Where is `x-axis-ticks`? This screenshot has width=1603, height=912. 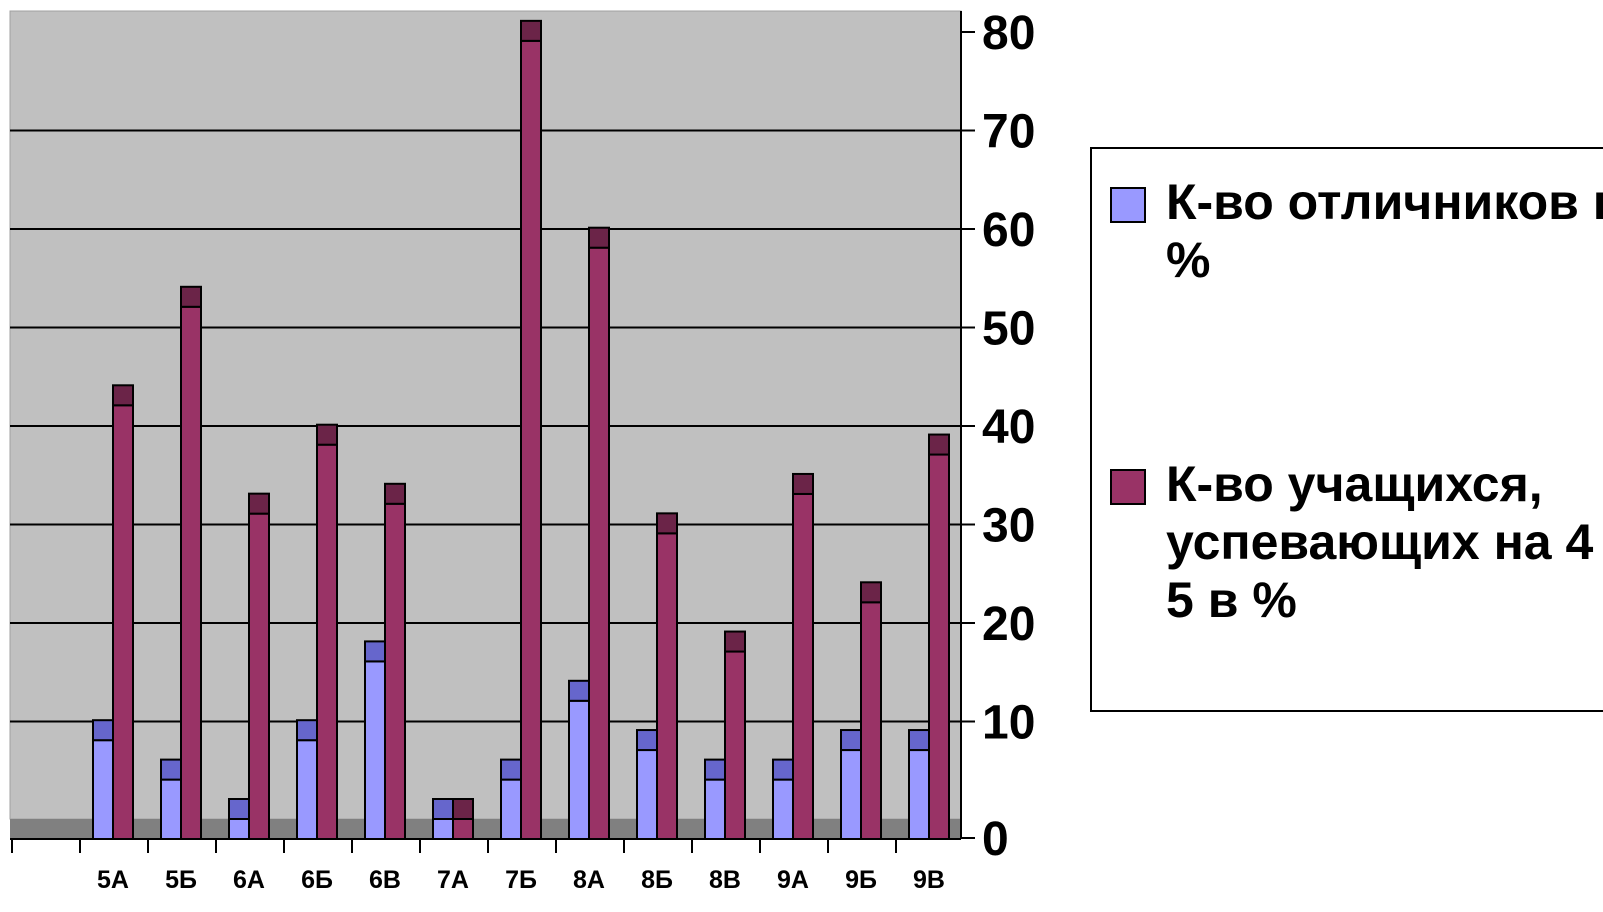
x-axis-ticks is located at coordinates (454, 846).